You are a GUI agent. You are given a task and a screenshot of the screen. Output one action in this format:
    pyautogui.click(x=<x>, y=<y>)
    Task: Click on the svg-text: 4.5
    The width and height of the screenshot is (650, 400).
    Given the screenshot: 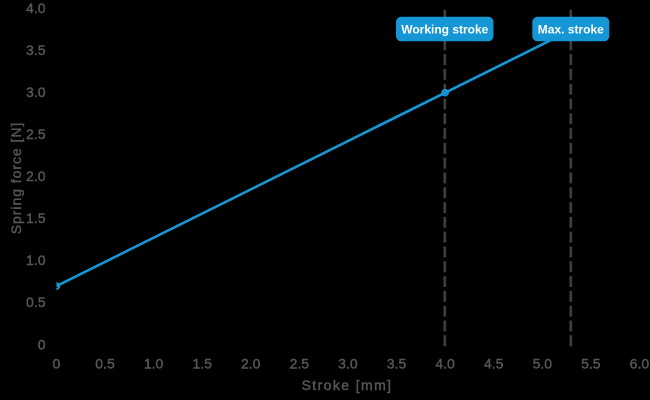 What is the action you would take?
    pyautogui.click(x=494, y=364)
    